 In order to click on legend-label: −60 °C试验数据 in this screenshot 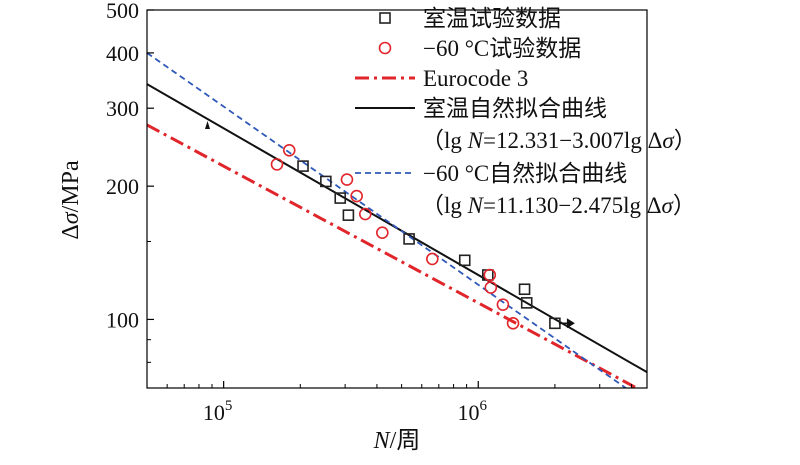, I will do `click(502, 48)`.